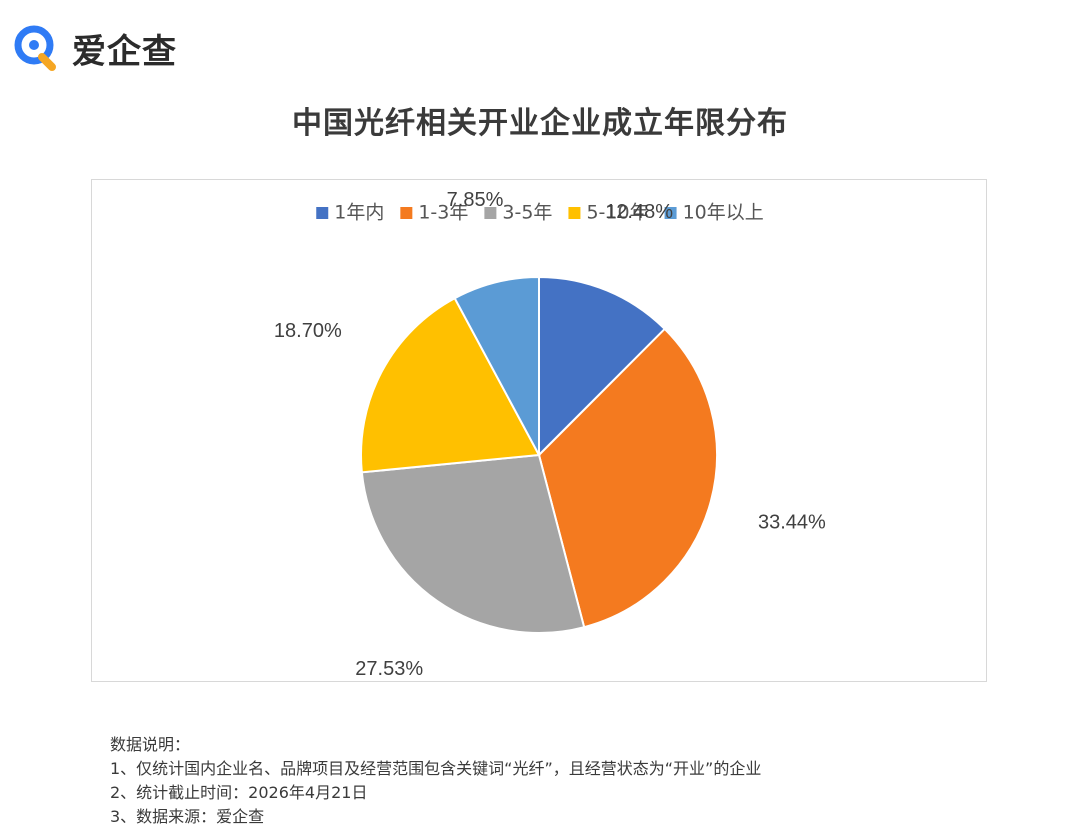 This screenshot has width=1080, height=840. Describe the element at coordinates (239, 792) in the screenshot. I see `notes-line-2: 2、统计截止时间：2026年4月21日` at that location.